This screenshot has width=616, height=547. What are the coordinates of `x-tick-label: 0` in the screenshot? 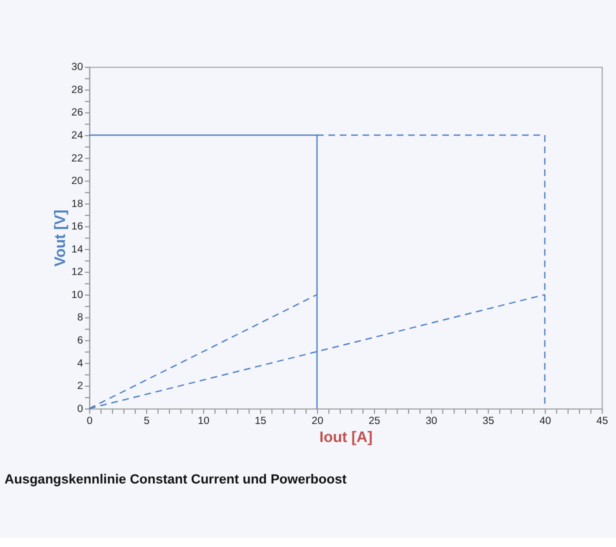 It's located at (89, 422).